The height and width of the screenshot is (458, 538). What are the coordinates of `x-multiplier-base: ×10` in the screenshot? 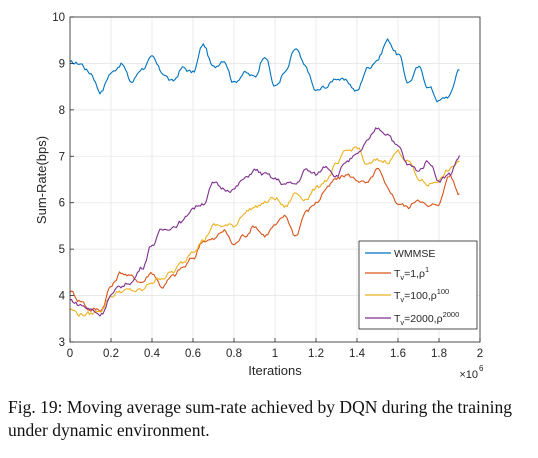 It's located at (468, 375).